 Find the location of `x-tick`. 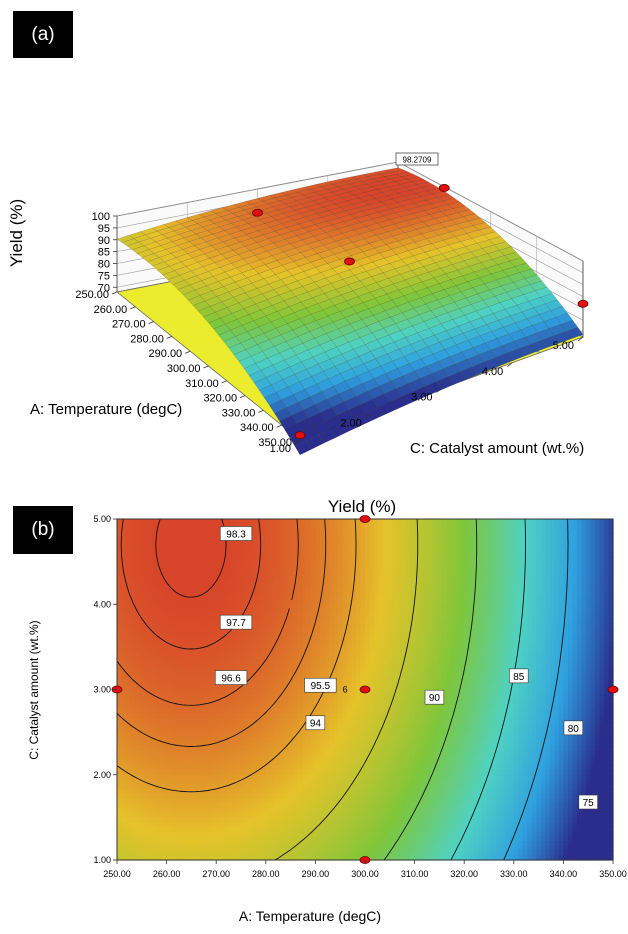

x-tick is located at coordinates (133, 308).